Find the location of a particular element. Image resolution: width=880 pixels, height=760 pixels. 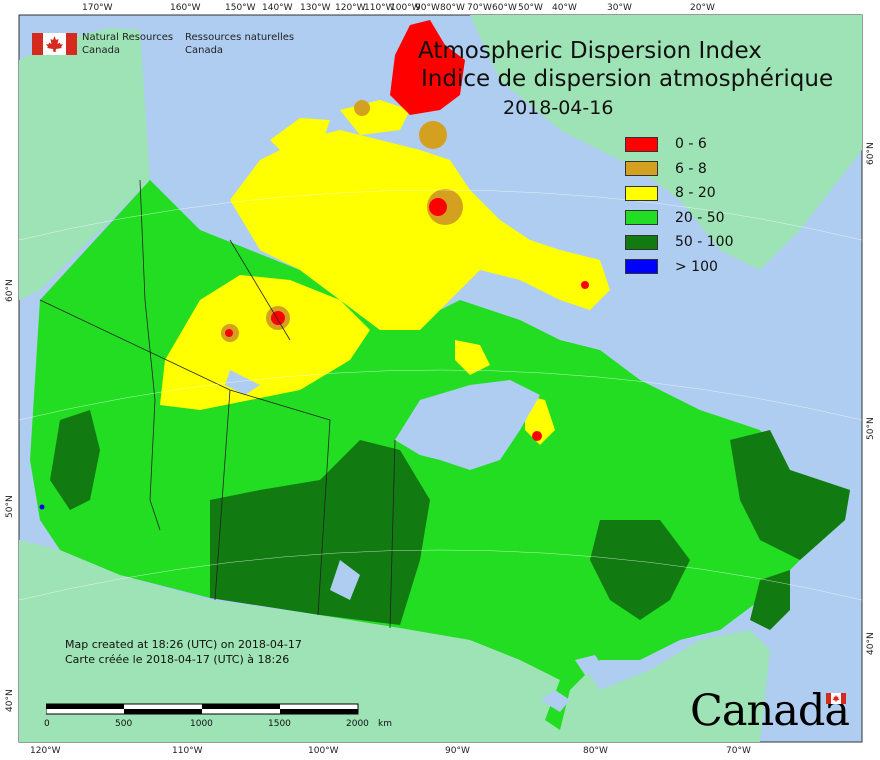

legend-label: > 100 is located at coordinates (696, 266).